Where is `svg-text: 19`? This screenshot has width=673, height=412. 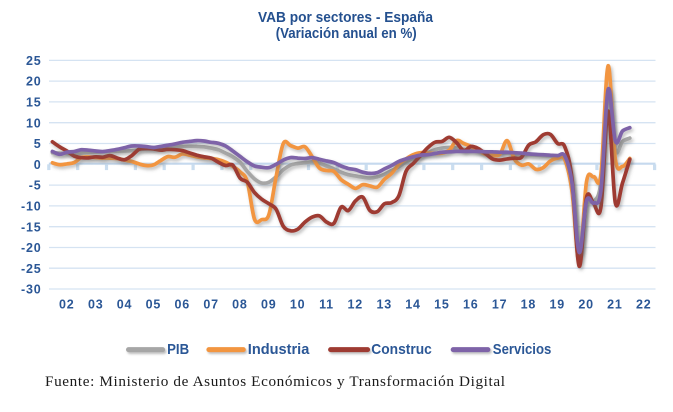 svg-text: 19 is located at coordinates (557, 305).